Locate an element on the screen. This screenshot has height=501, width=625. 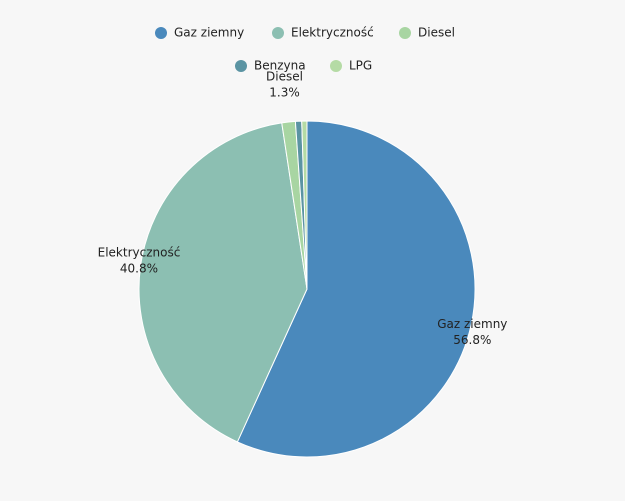
legend-label: LPG is located at coordinates (360, 66).